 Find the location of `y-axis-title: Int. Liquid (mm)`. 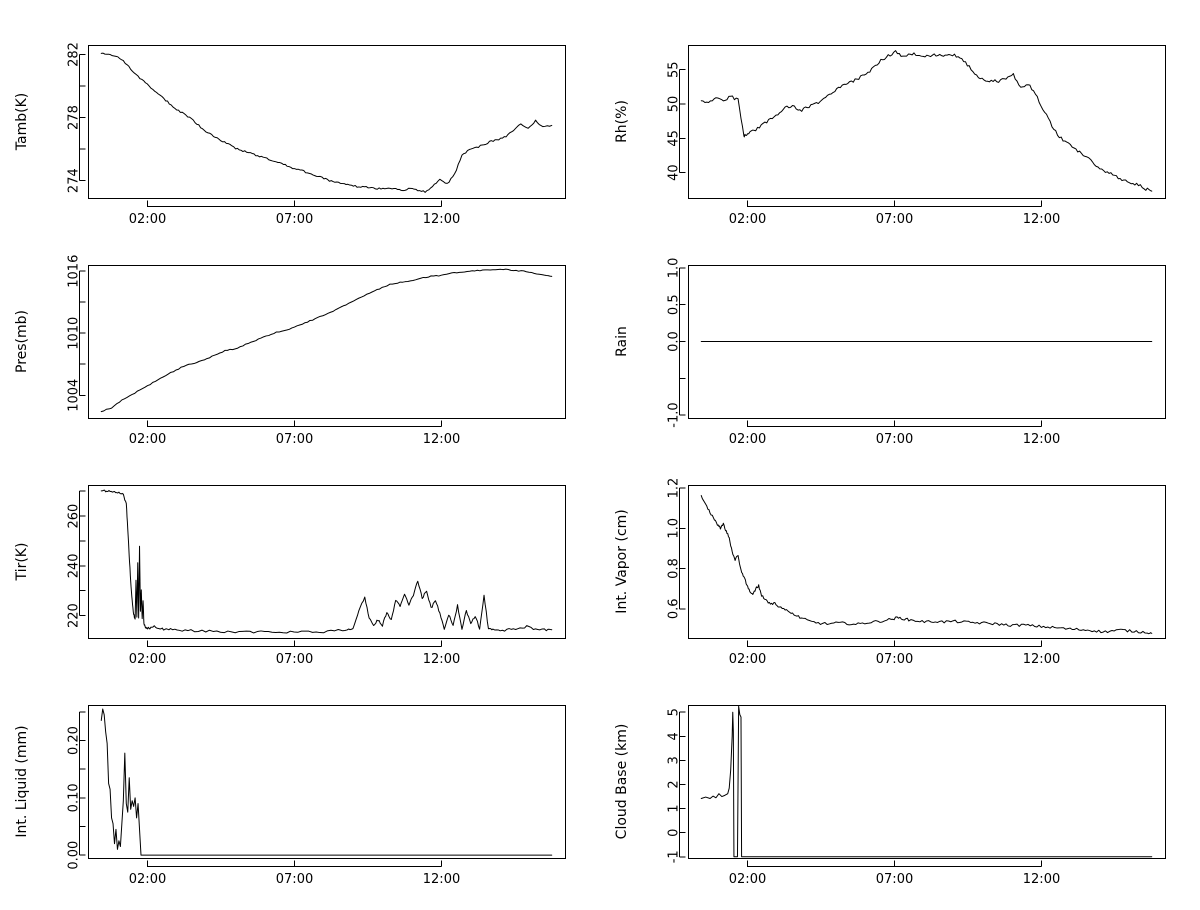

y-axis-title: Int. Liquid (mm) is located at coordinates (22, 781).